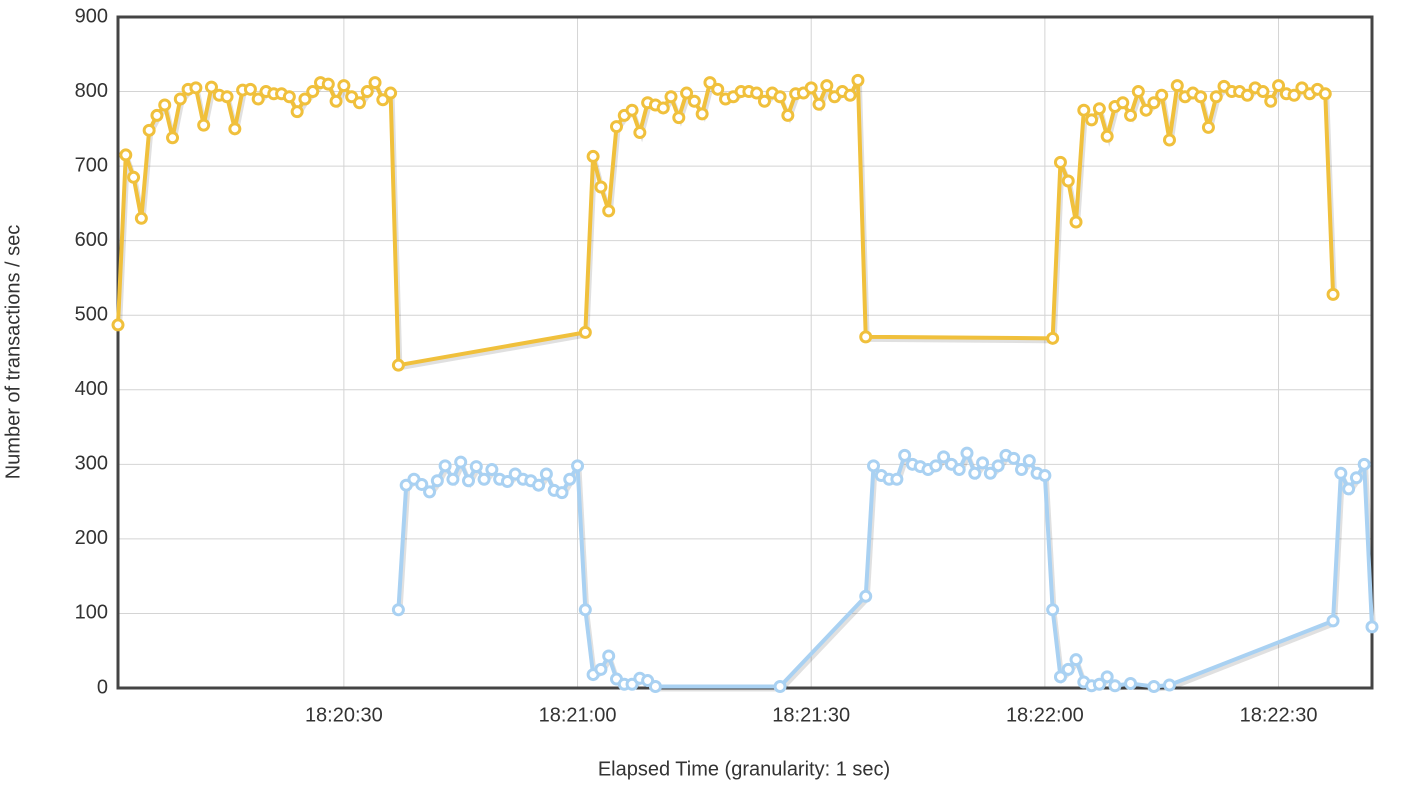  I want to click on x-axis-title: Elapsed Time (granularity: 1 sec), so click(744, 769).